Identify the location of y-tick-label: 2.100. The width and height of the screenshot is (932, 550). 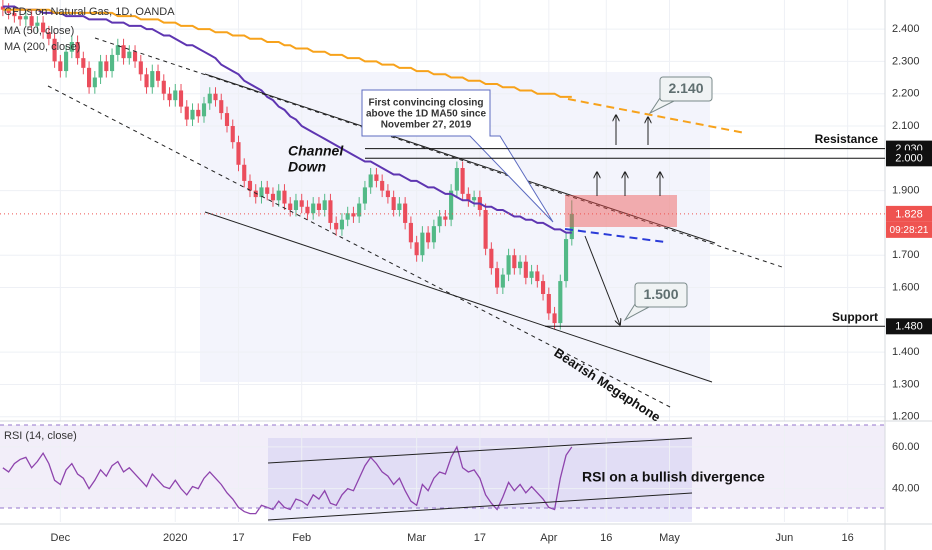
(906, 126).